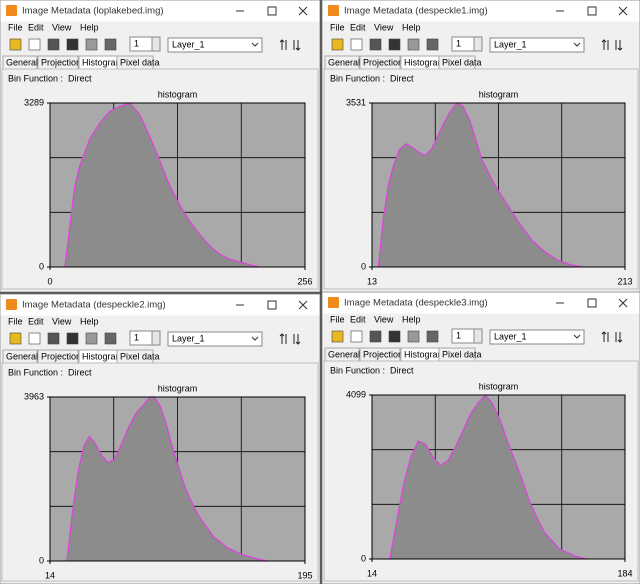  What do you see at coordinates (416, 11) in the screenshot?
I see `window-title: Image Metadata (despeckle1.img)` at bounding box center [416, 11].